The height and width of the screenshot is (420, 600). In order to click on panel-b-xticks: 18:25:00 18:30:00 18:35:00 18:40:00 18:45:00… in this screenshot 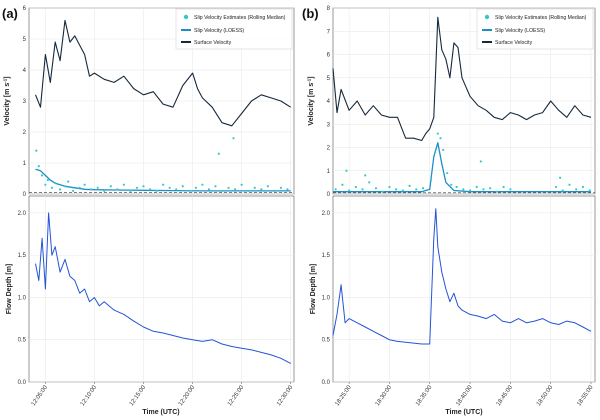, I will do `click(464, 394)`.